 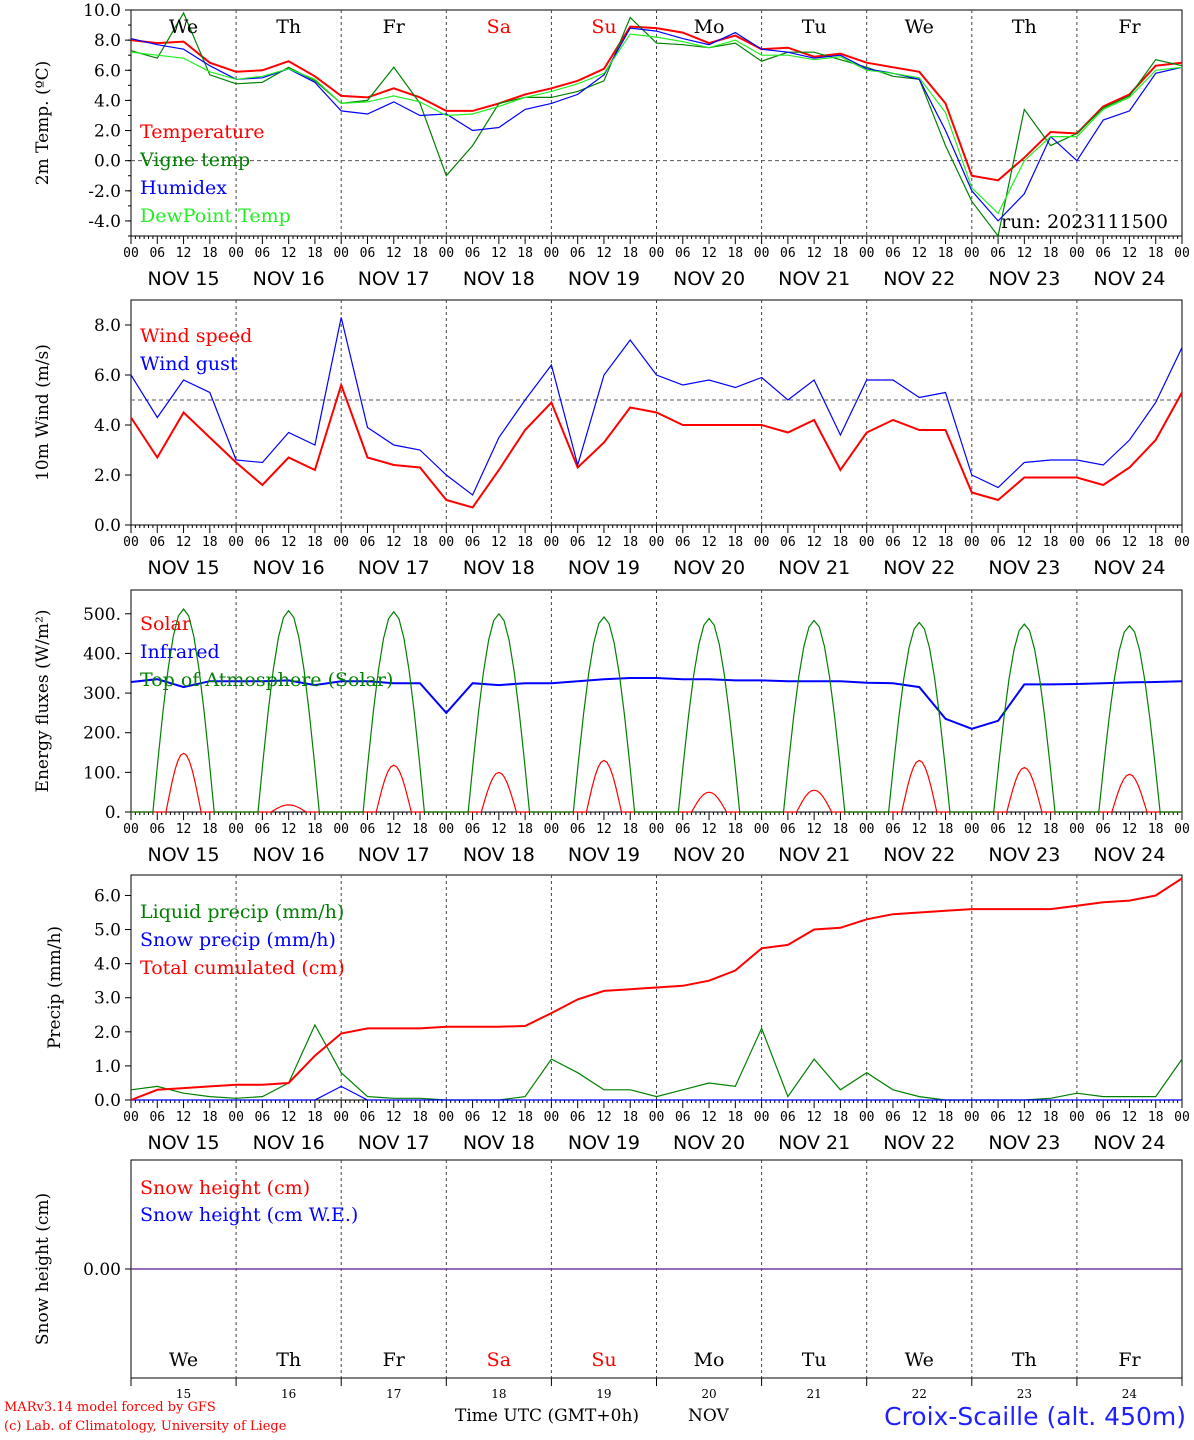 What do you see at coordinates (242, 912) in the screenshot?
I see `legend-label: Liquid precip (mm/h)` at bounding box center [242, 912].